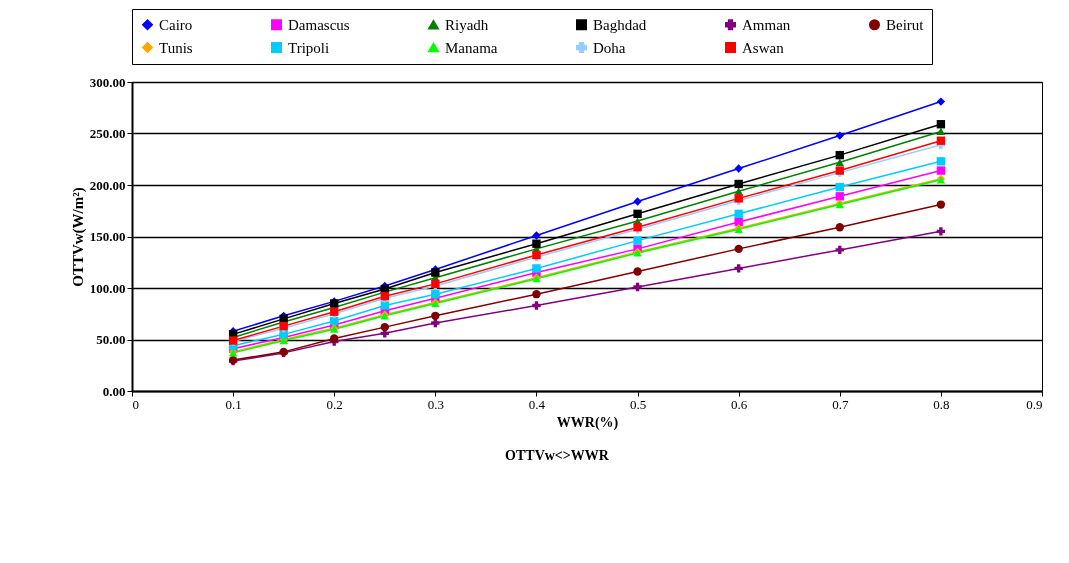 This screenshot has height=563, width=1069. What do you see at coordinates (107, 236) in the screenshot?
I see `y-tick-label: 150.00` at bounding box center [107, 236].